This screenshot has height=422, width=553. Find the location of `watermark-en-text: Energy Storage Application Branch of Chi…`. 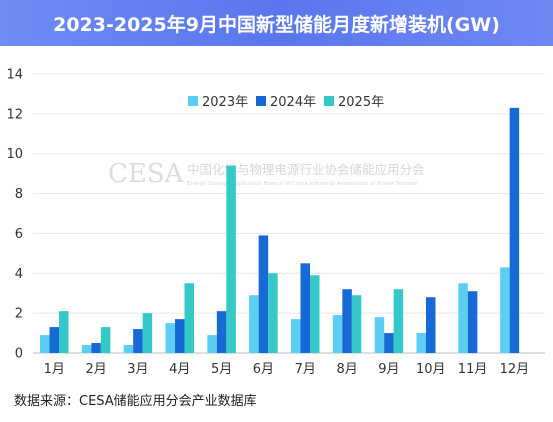

watermark-en-text: Energy Storage Application Branch of Chi… is located at coordinates (302, 184).